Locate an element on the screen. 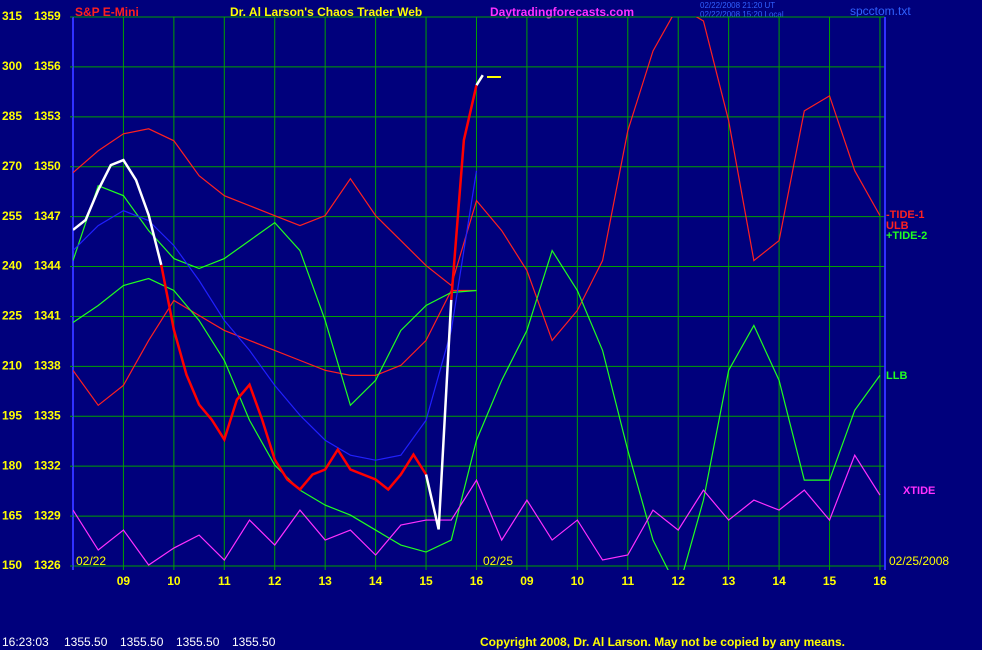 The width and height of the screenshot is (982, 650). y-tick-label: 1344 is located at coordinates (47, 266).